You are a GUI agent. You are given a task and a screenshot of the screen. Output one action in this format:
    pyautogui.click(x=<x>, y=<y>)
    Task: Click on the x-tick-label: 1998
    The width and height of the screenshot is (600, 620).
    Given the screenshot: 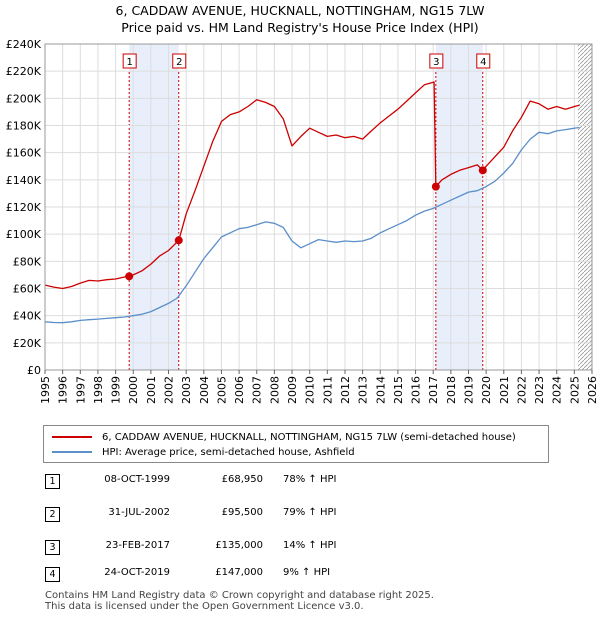 What is the action you would take?
    pyautogui.click(x=98, y=390)
    